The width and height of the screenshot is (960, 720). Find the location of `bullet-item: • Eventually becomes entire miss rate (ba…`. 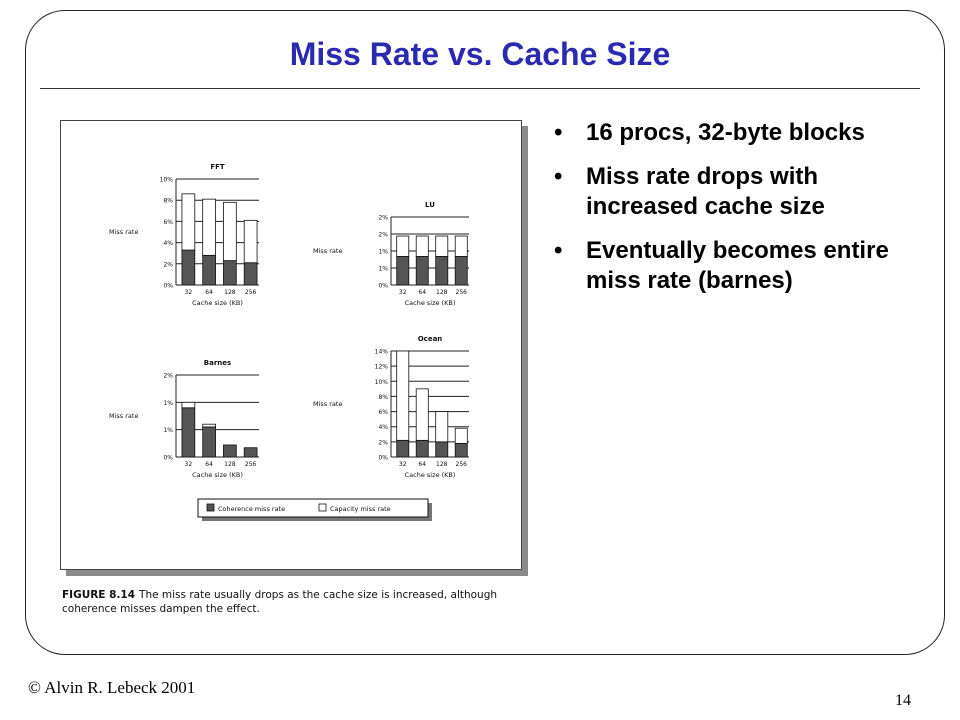

bullet-item: • Eventually becomes entire miss rate (ba… is located at coordinates (742, 266).